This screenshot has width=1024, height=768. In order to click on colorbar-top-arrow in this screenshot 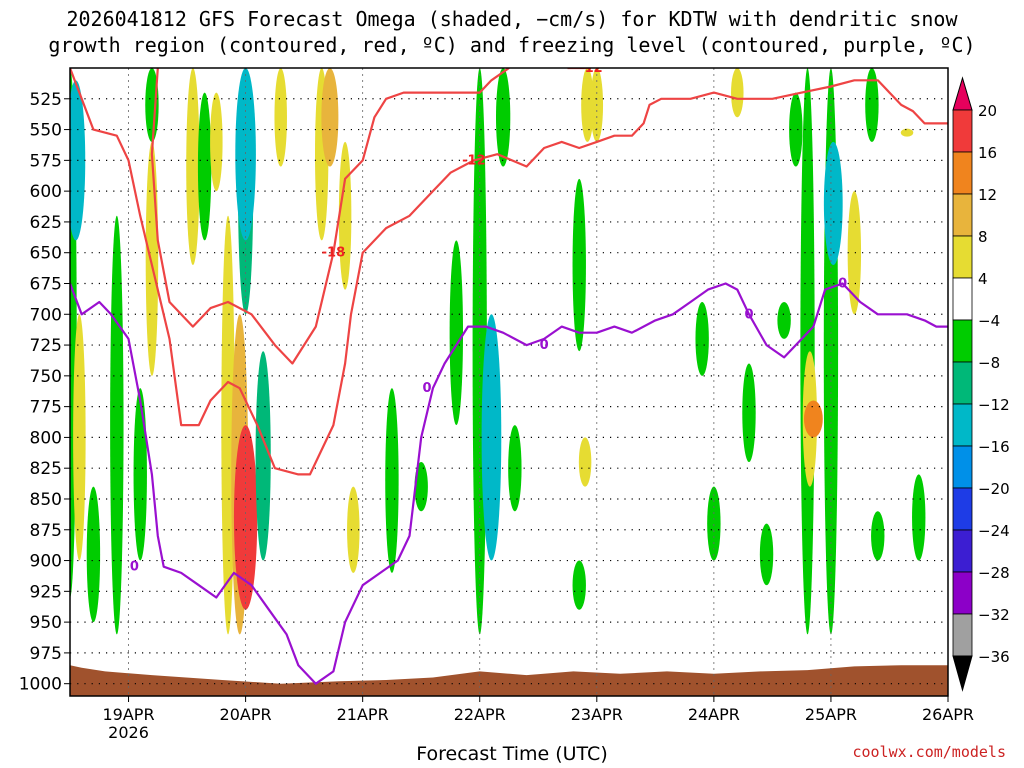, I will do `click(962, 93)`.